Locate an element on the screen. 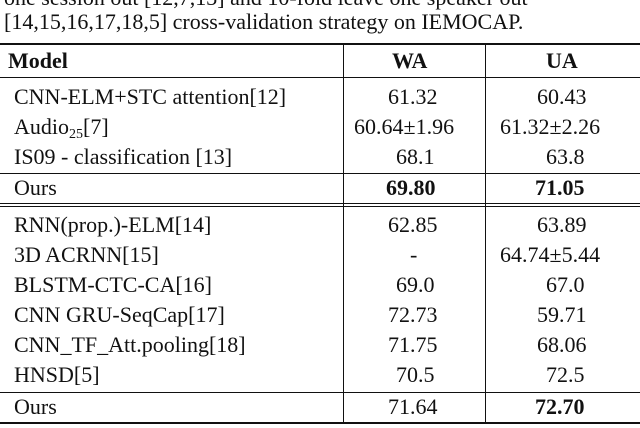 The image size is (640, 428). row-wa: 71.64 is located at coordinates (413, 406).